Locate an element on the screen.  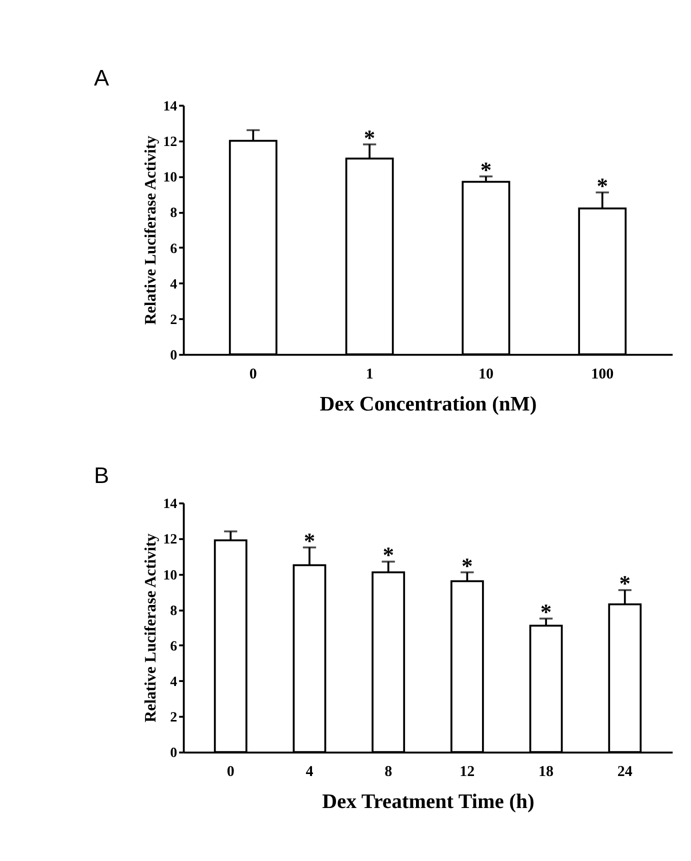
x-tick-label: 18 is located at coordinates (546, 772).